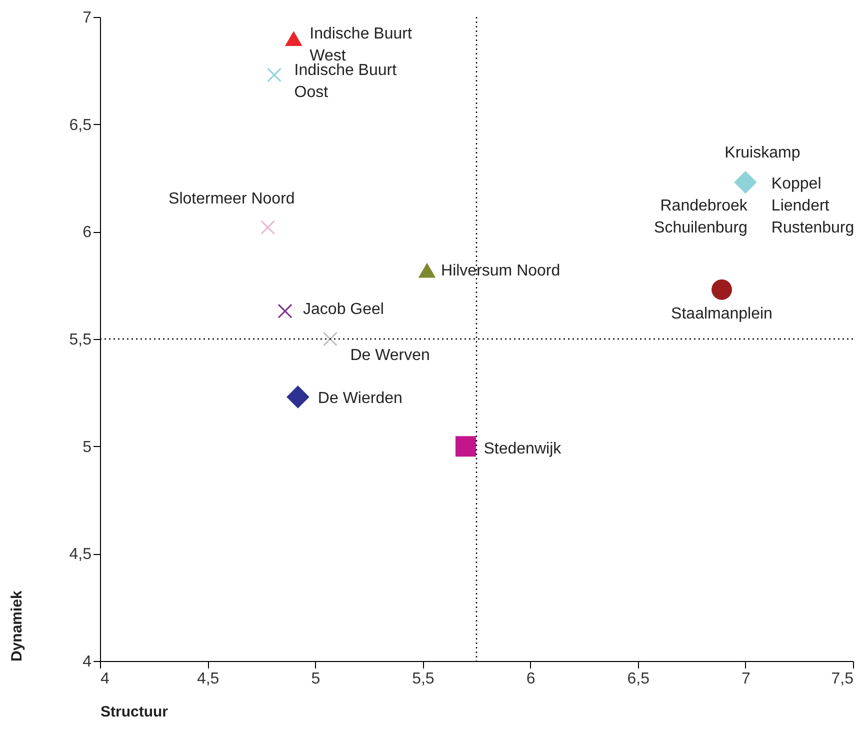 This screenshot has height=753, width=868. I want to click on y-tick-label: 5,5, so click(80, 340).